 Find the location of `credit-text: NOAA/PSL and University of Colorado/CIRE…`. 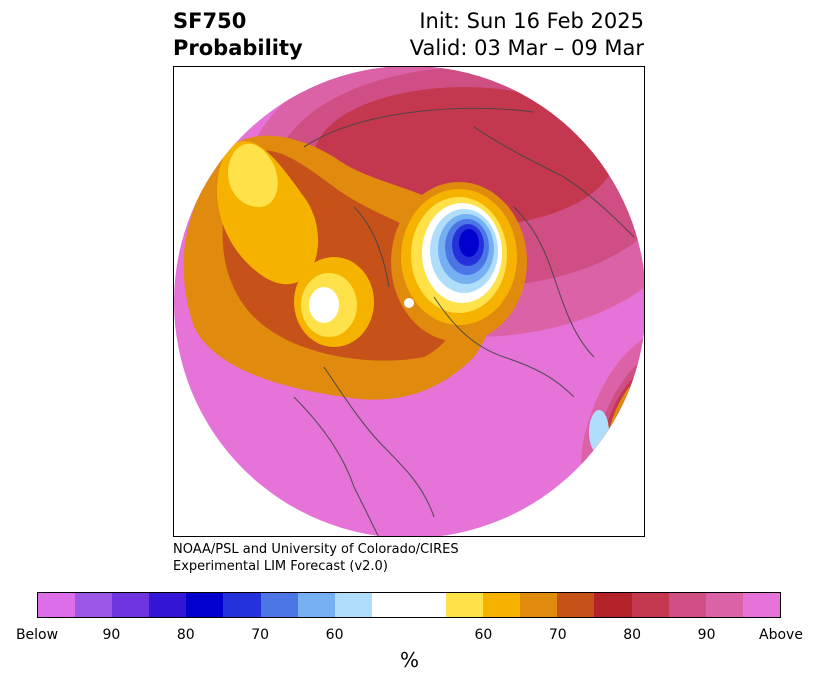

credit-text: NOAA/PSL and University of Colorado/CIRE… is located at coordinates (316, 558).